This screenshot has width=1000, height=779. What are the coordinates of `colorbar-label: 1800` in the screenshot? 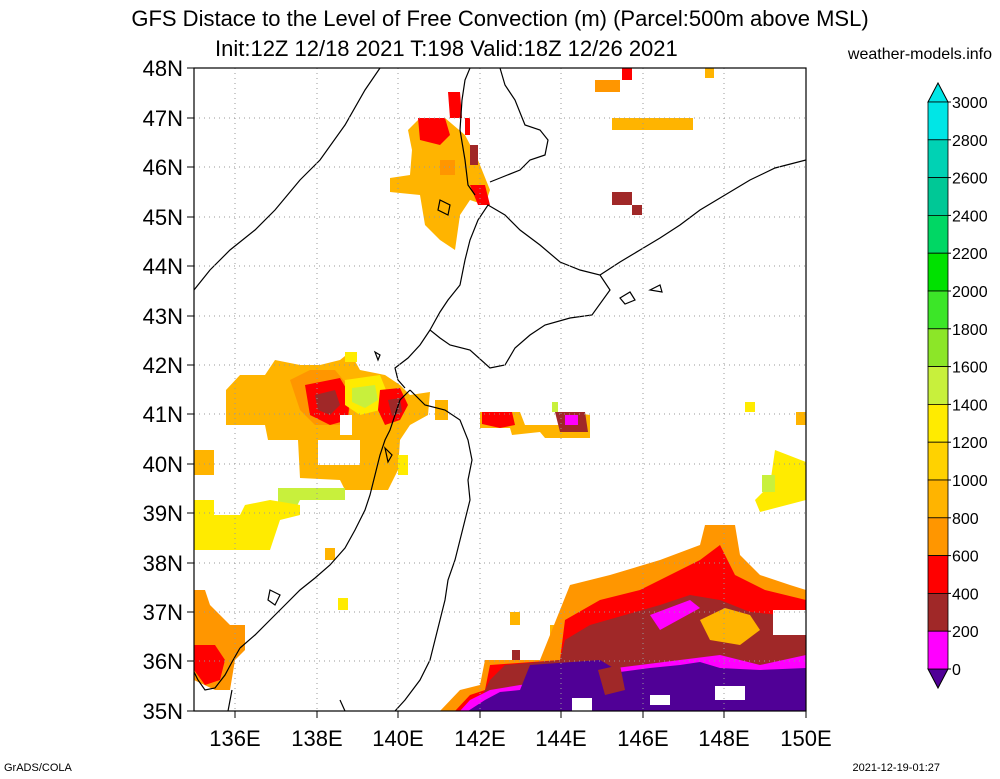 It's located at (970, 330).